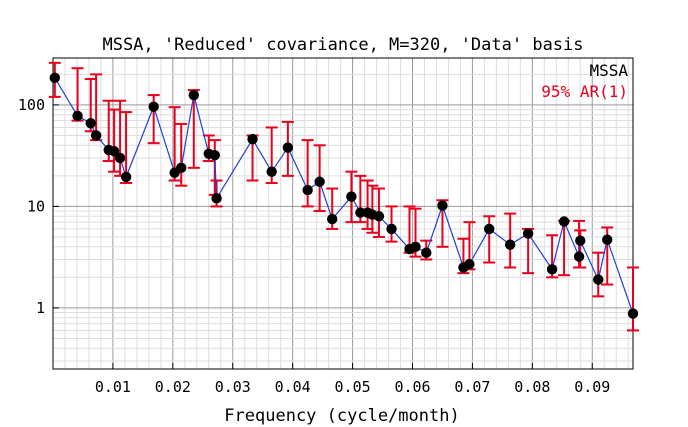 The height and width of the screenshot is (427, 688). Describe the element at coordinates (608, 70) in the screenshot. I see `legend-entry-mssa: MSSA` at that location.